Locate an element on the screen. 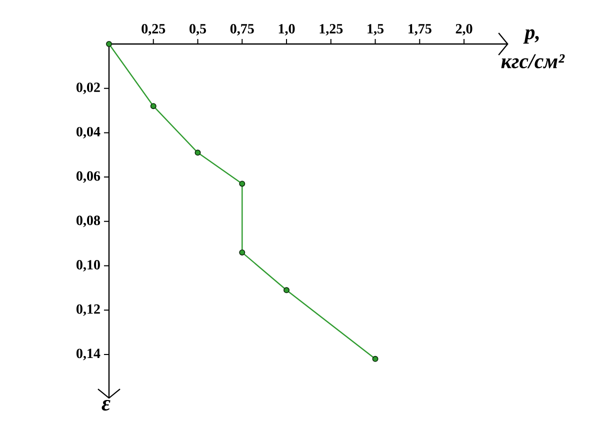 The height and width of the screenshot is (437, 600). y-tick-label: 0,10 is located at coordinates (88, 266).